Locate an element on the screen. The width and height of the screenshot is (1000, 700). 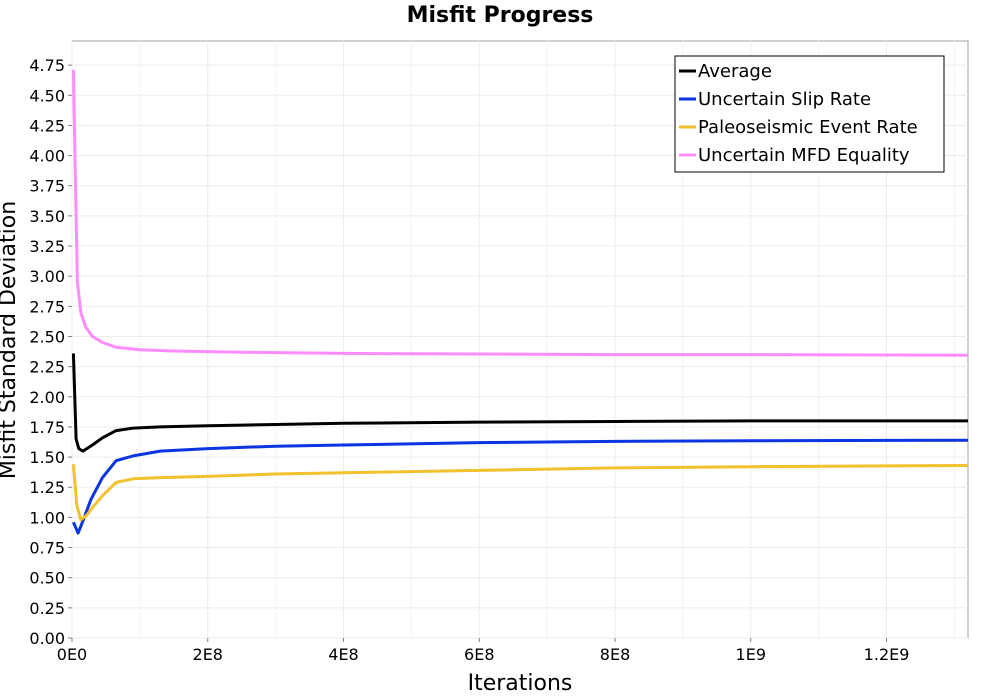
y-tick-label: 3.50 is located at coordinates (47, 216).